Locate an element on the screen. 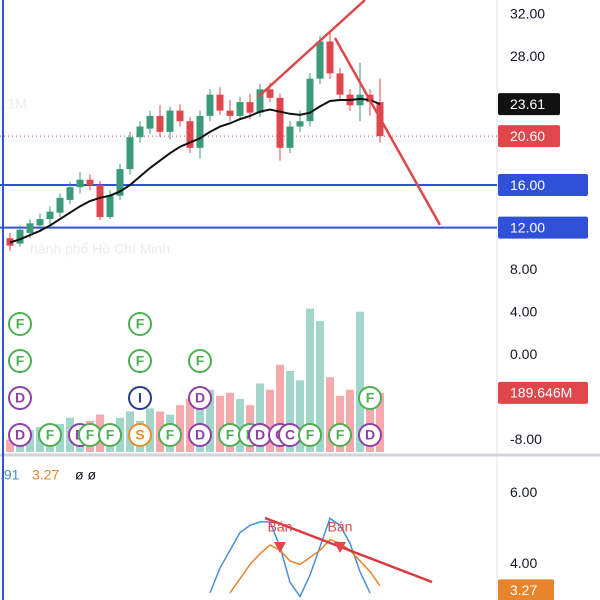 Image resolution: width=600 pixels, height=600 pixels. price-badge-label: 23.61 is located at coordinates (527, 104).